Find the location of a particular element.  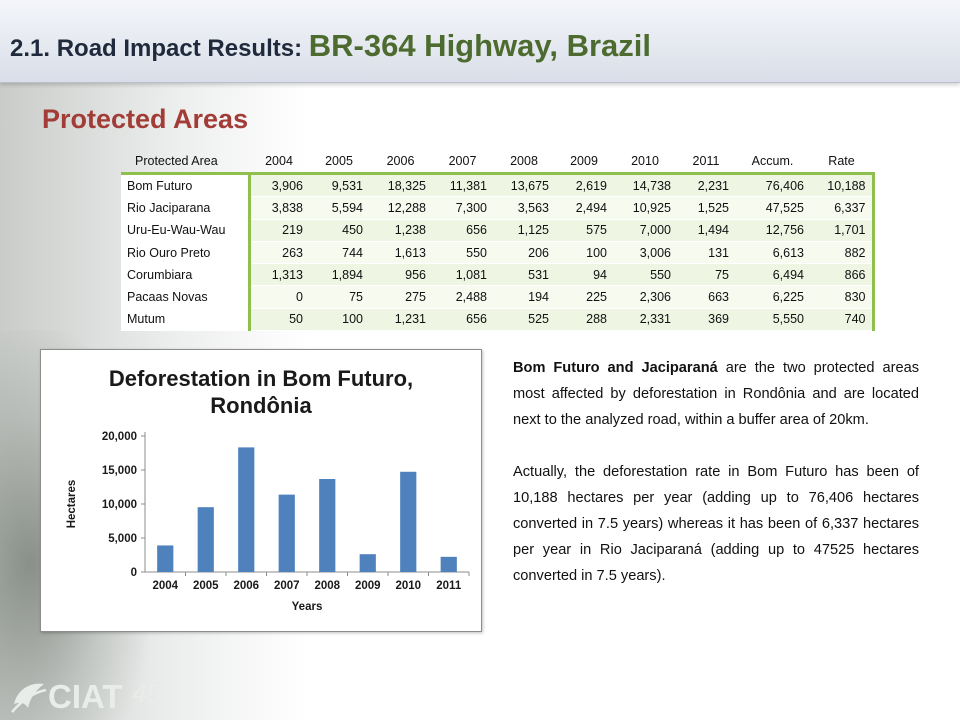

ciat-leaf-logo-icon: CIAT 45 is located at coordinates (86, 696).